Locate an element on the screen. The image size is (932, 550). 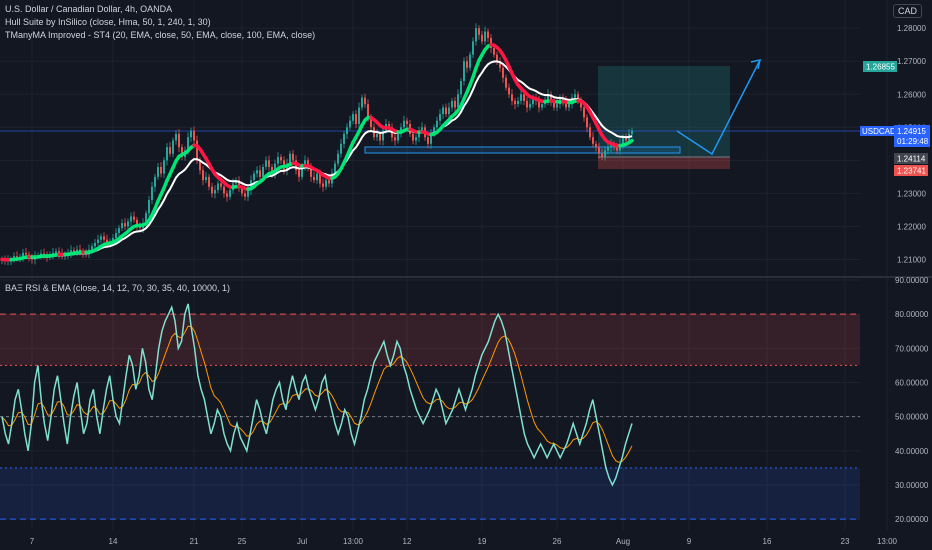
time-tick-label: 13:00 is located at coordinates (887, 541).